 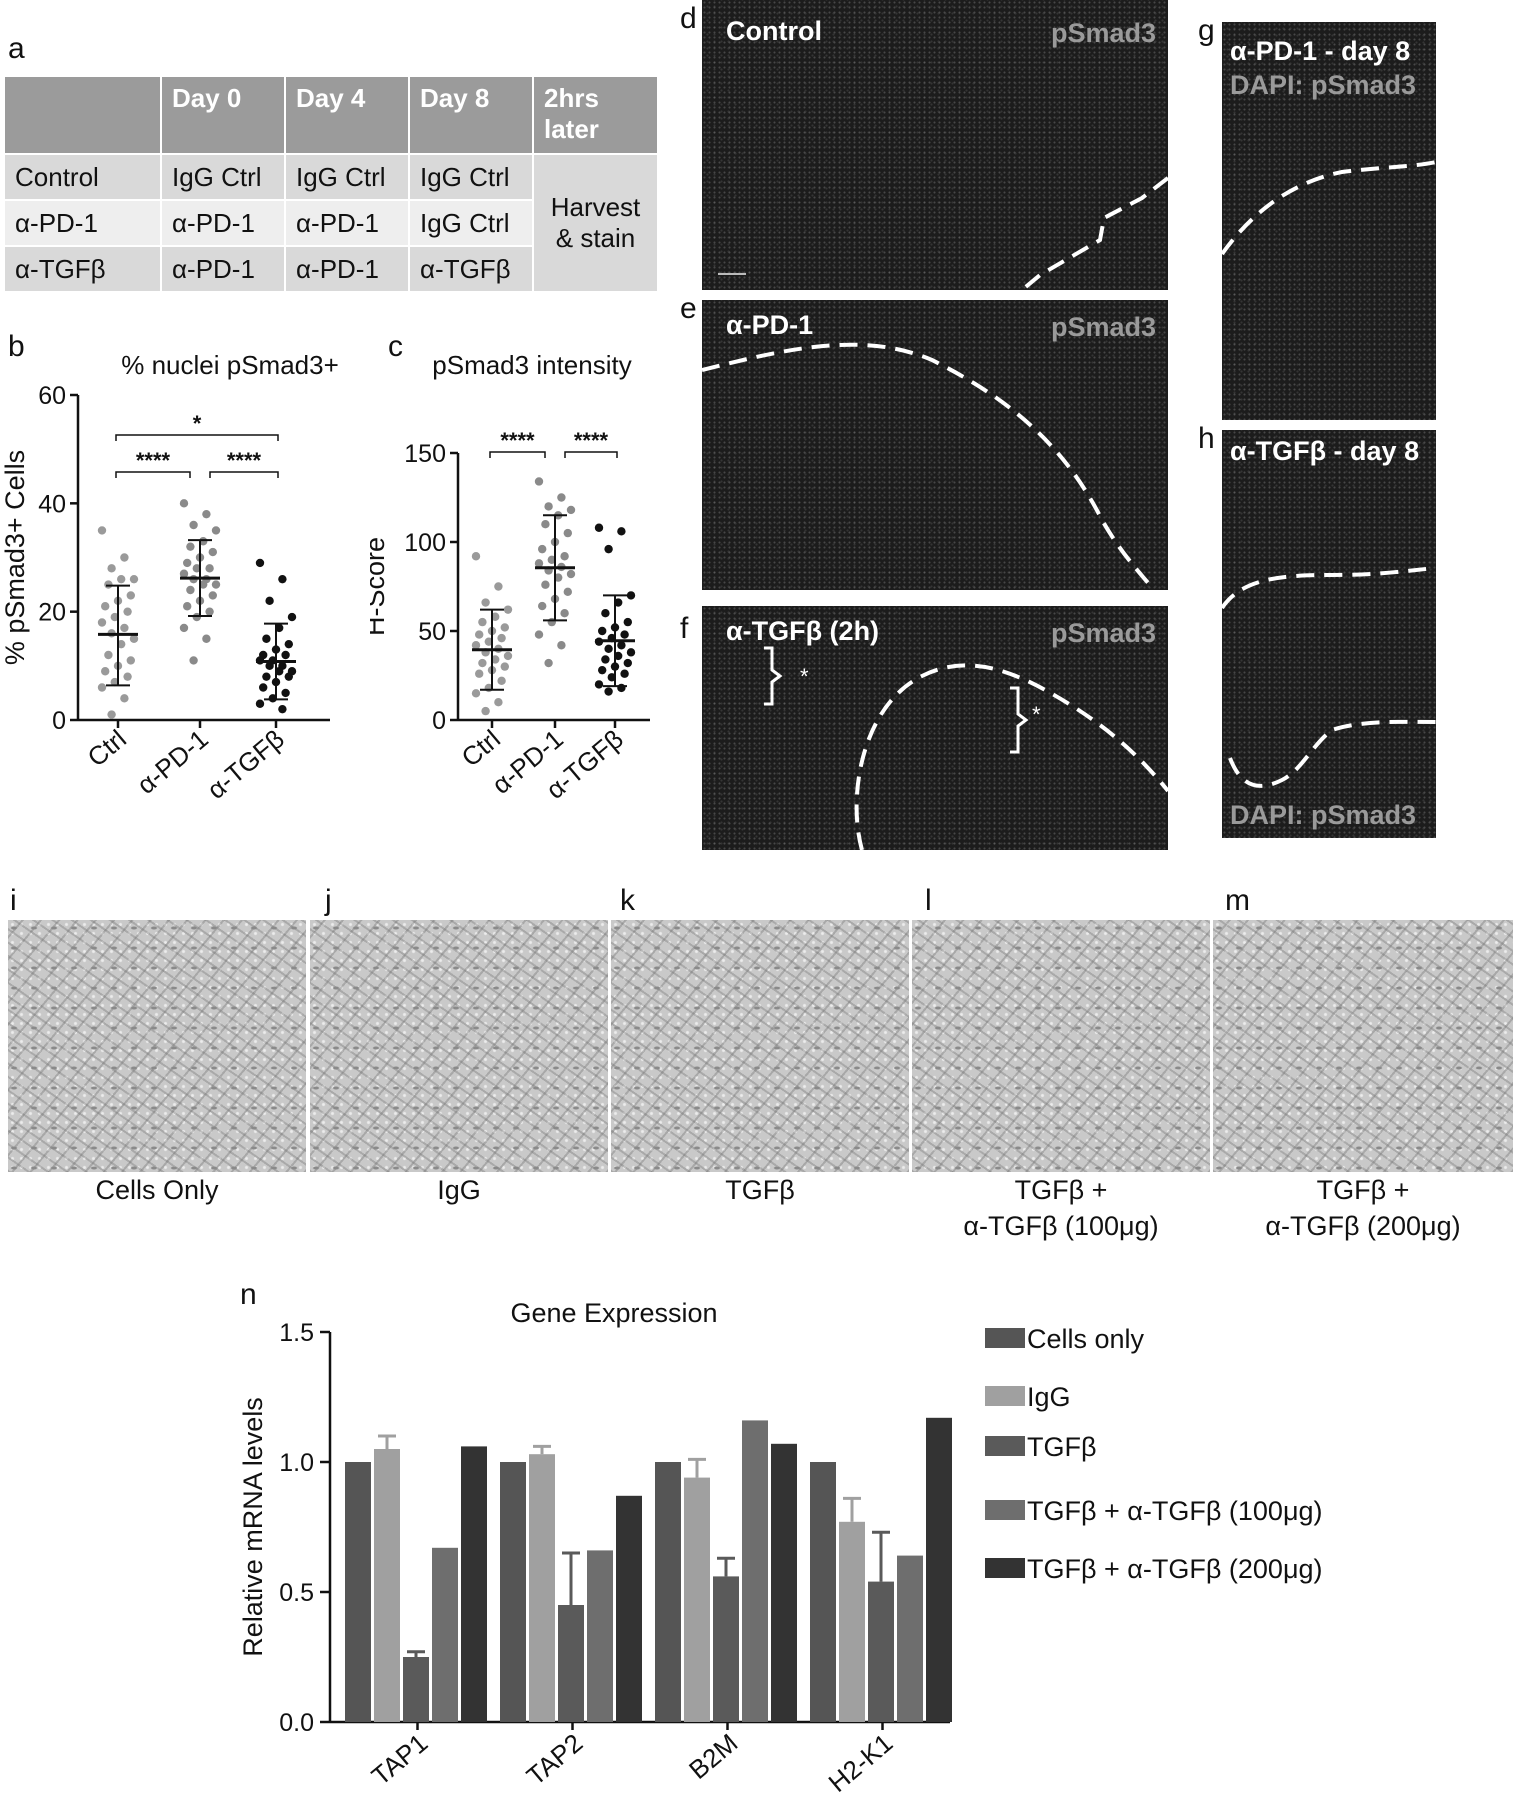 I want to click on table-cell: α-TGFβ, so click(x=471, y=269).